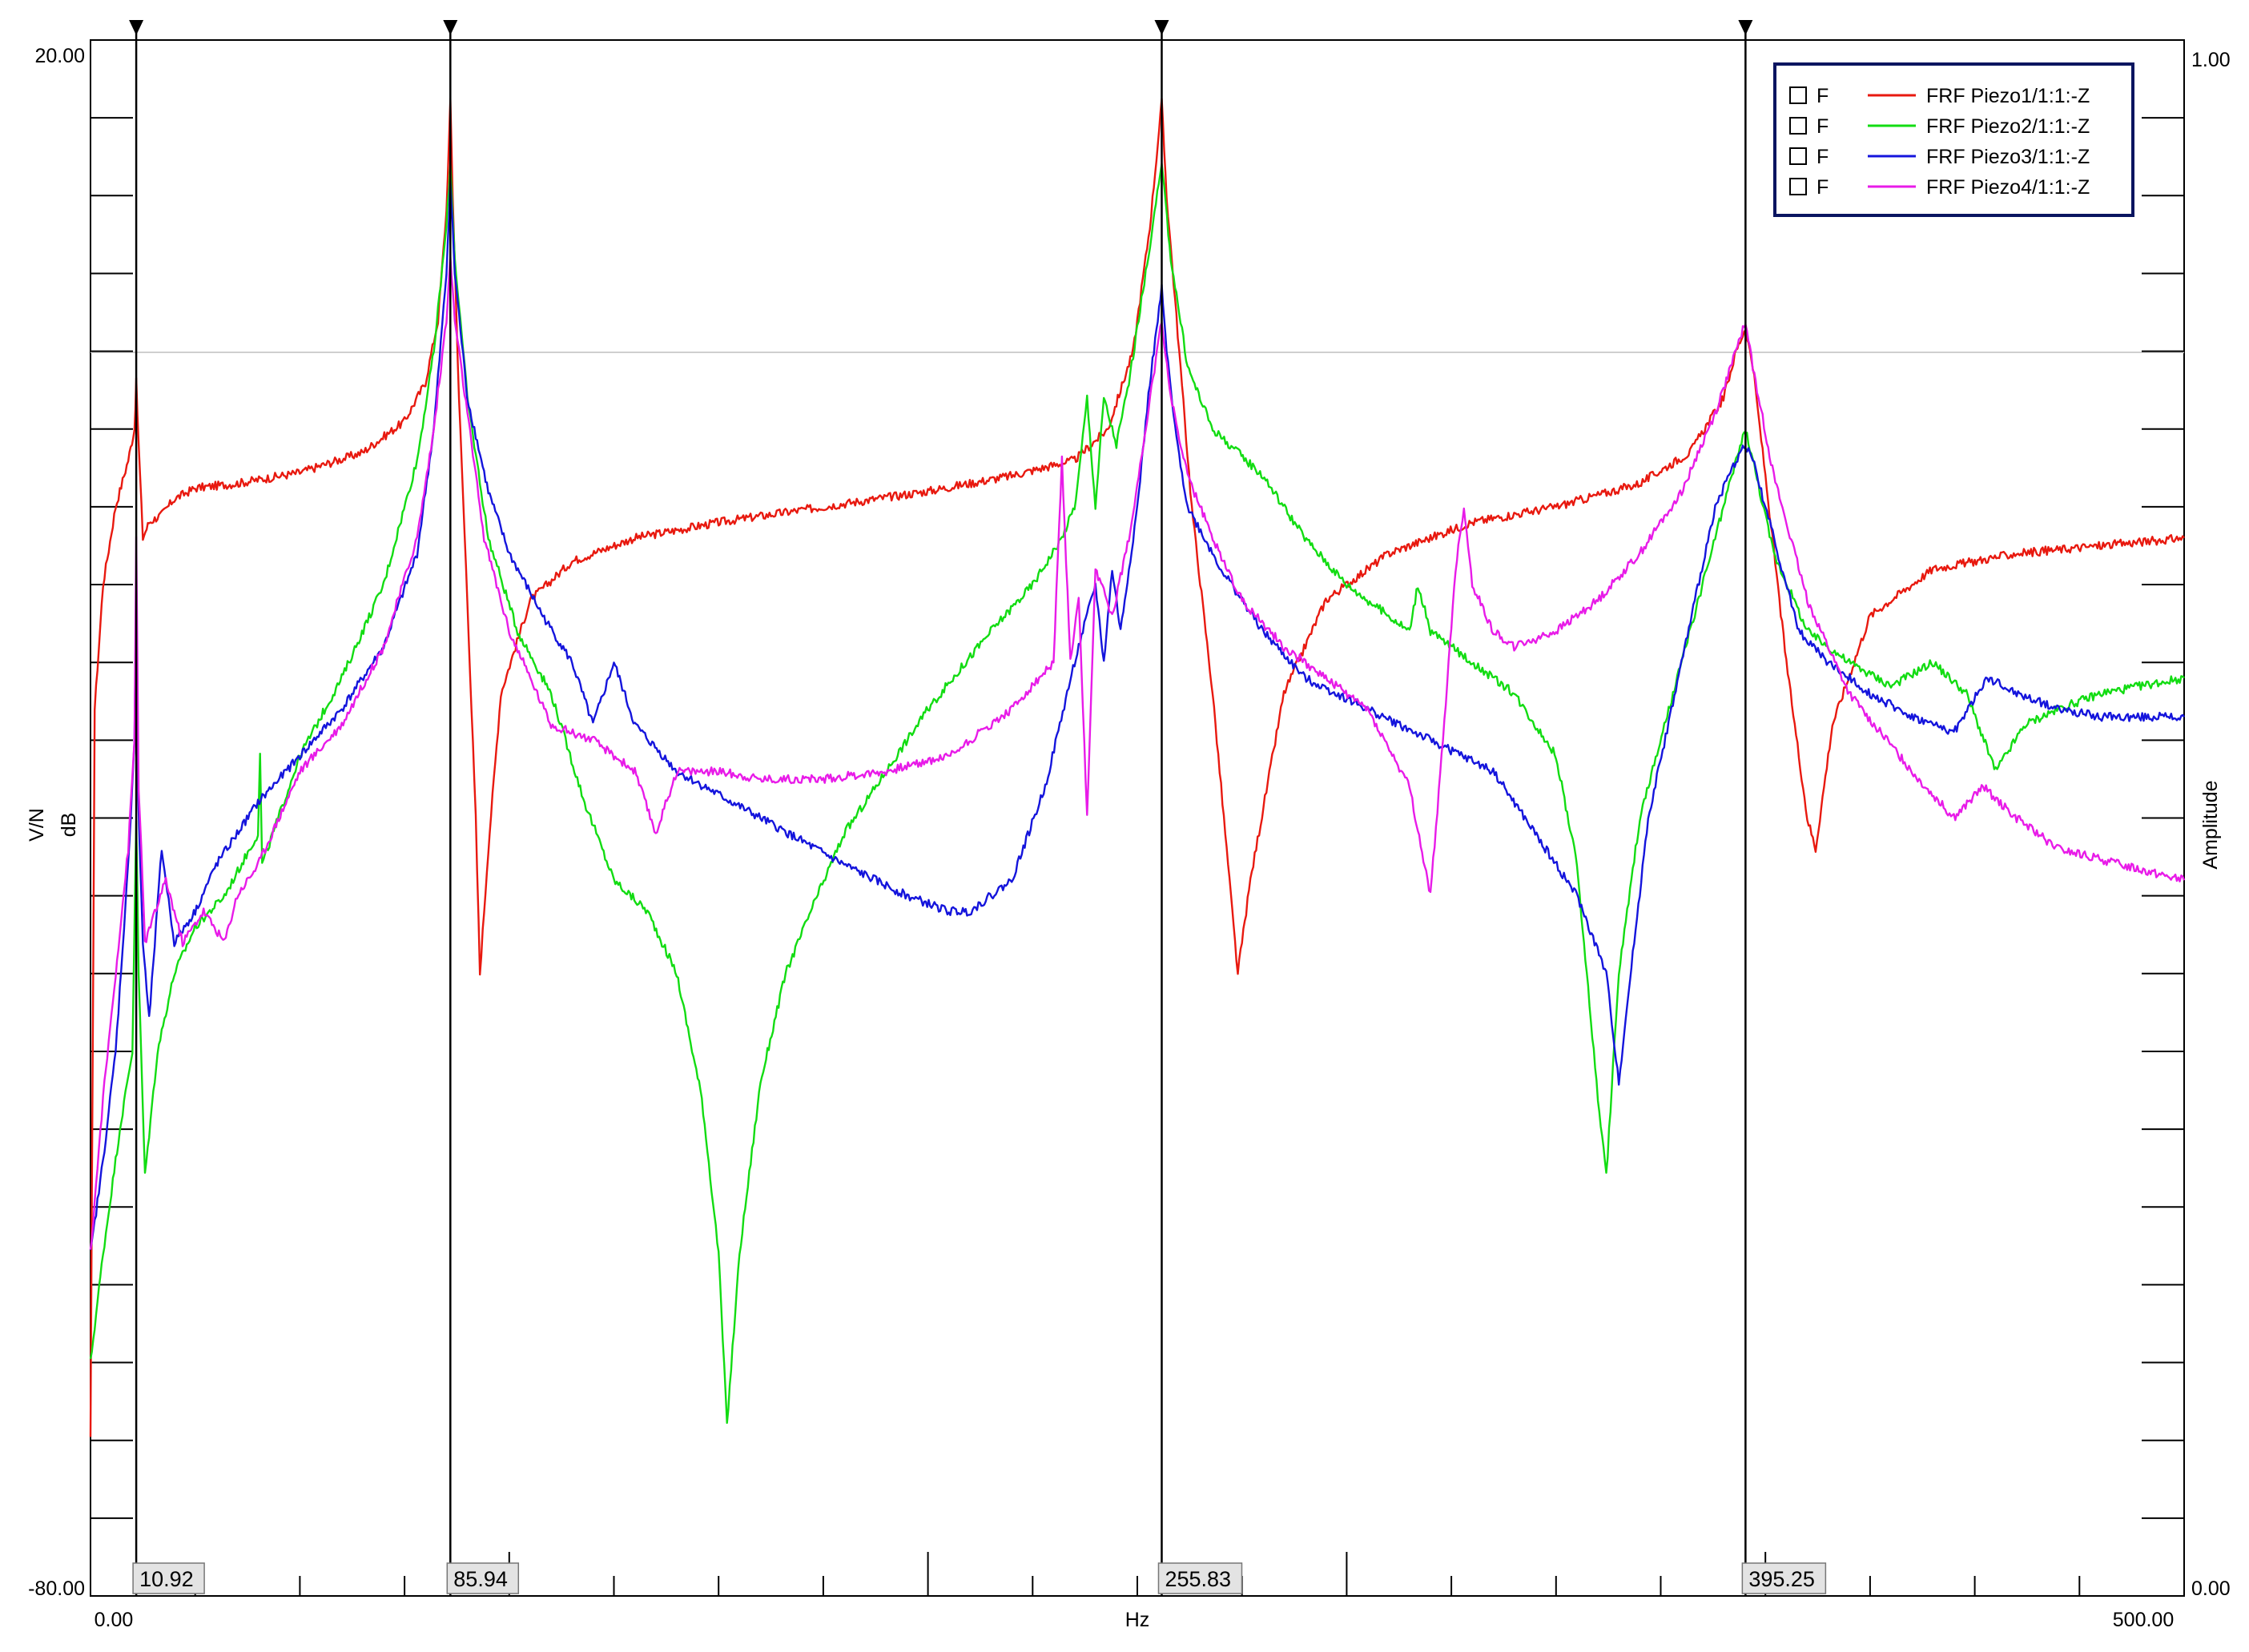 This screenshot has width=2249, height=1652. What do you see at coordinates (59, 56) in the screenshot?
I see `y-left-top-tick-label: 20.00` at bounding box center [59, 56].